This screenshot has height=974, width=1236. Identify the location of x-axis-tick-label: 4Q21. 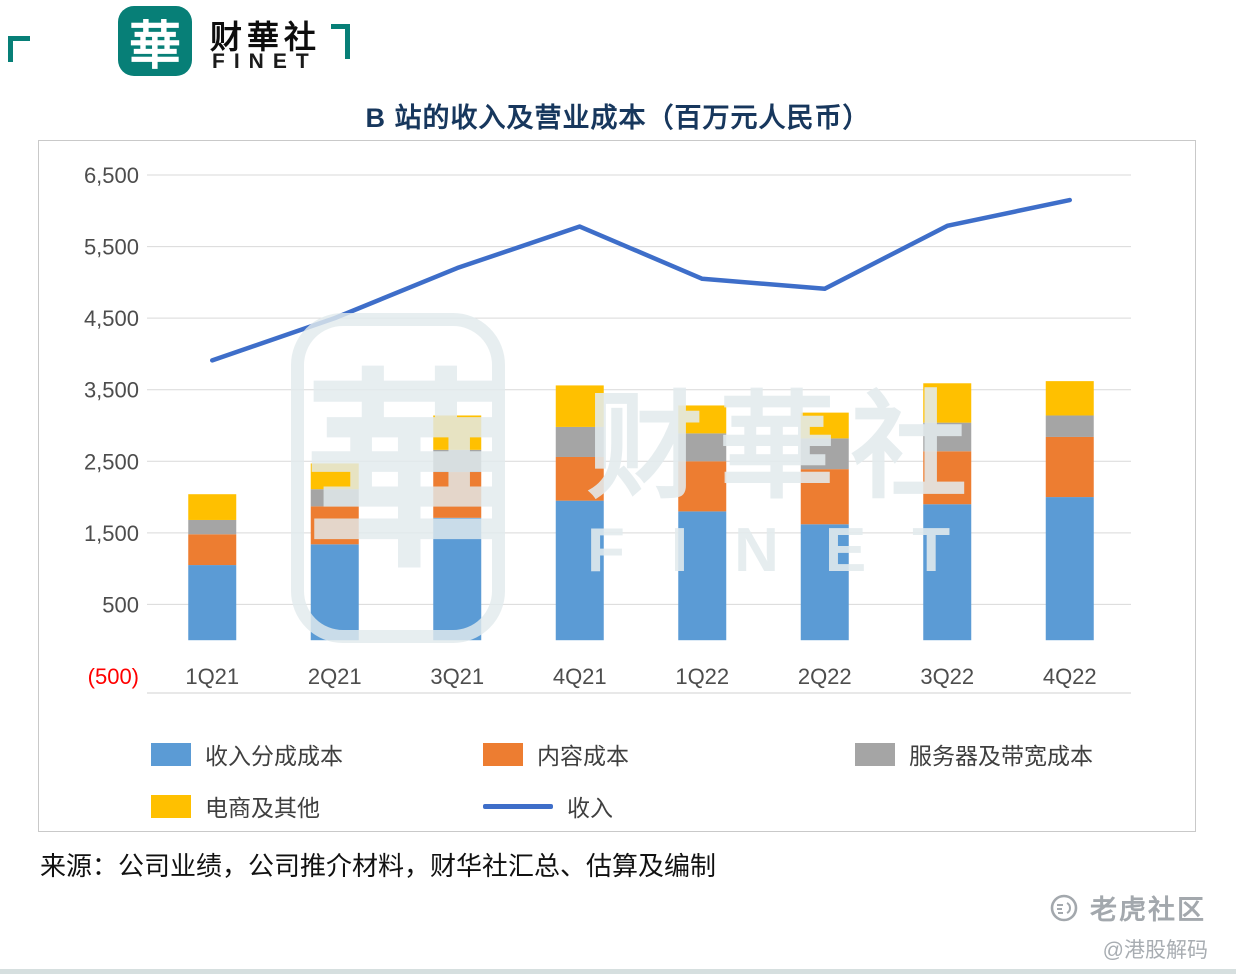
(580, 676).